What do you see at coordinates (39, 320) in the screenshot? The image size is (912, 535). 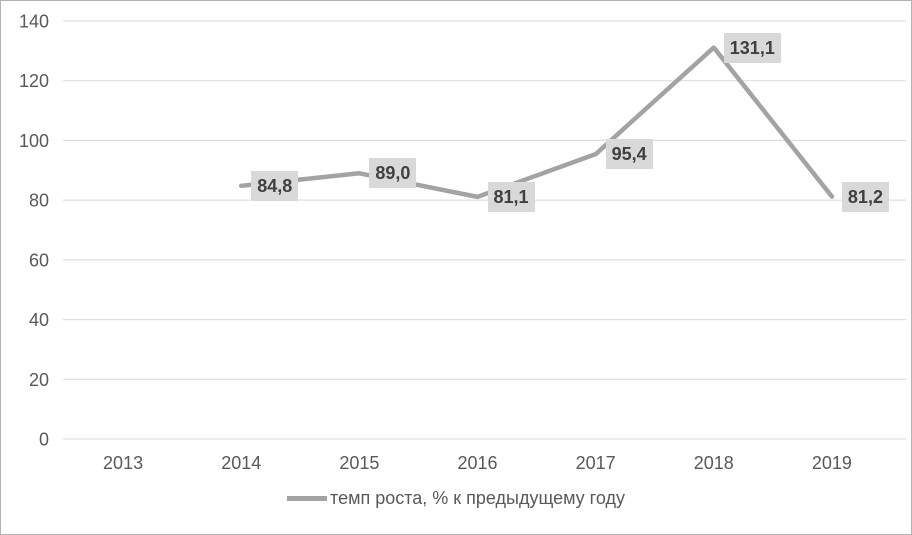 I see `y-axis-tick-label: 40` at bounding box center [39, 320].